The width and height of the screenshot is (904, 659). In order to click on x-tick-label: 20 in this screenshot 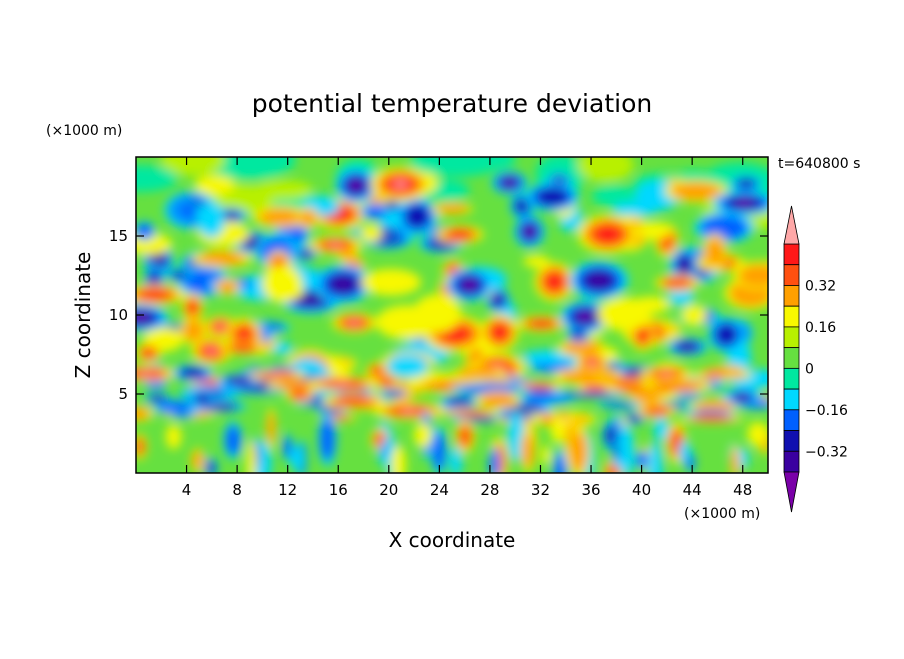, I will do `click(388, 490)`.